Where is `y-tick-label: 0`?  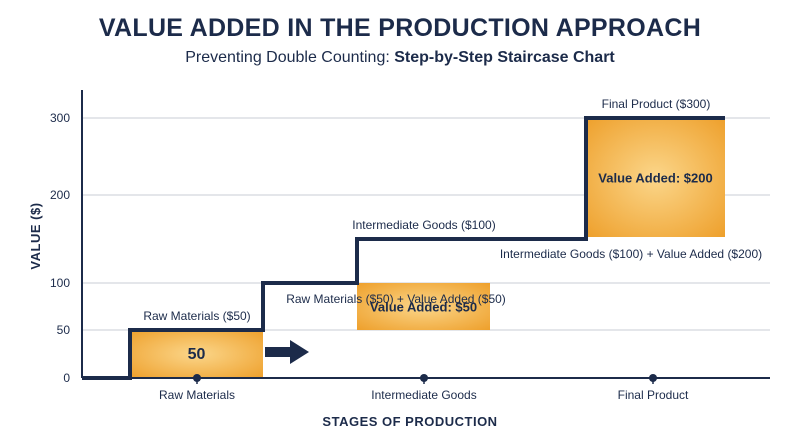 y-tick-label: 0 is located at coordinates (66, 378).